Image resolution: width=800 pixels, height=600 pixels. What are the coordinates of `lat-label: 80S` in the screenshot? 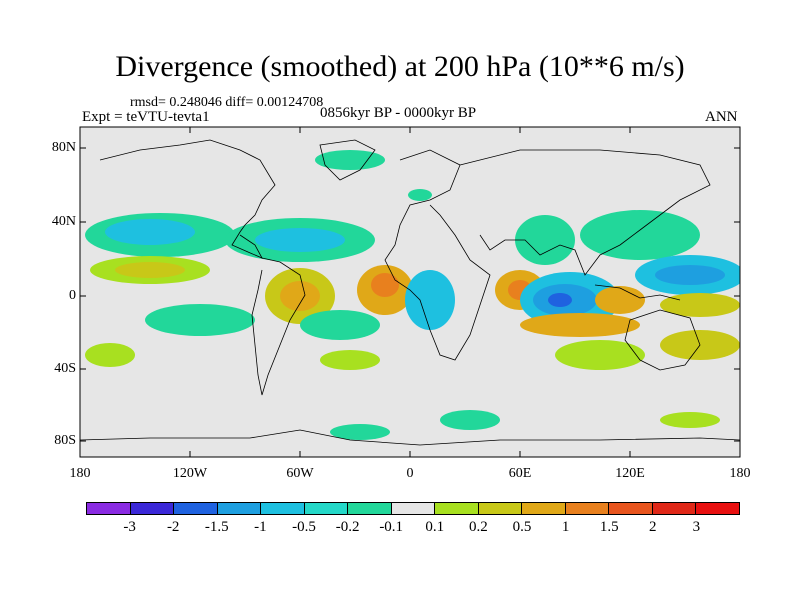 It's located at (65, 440).